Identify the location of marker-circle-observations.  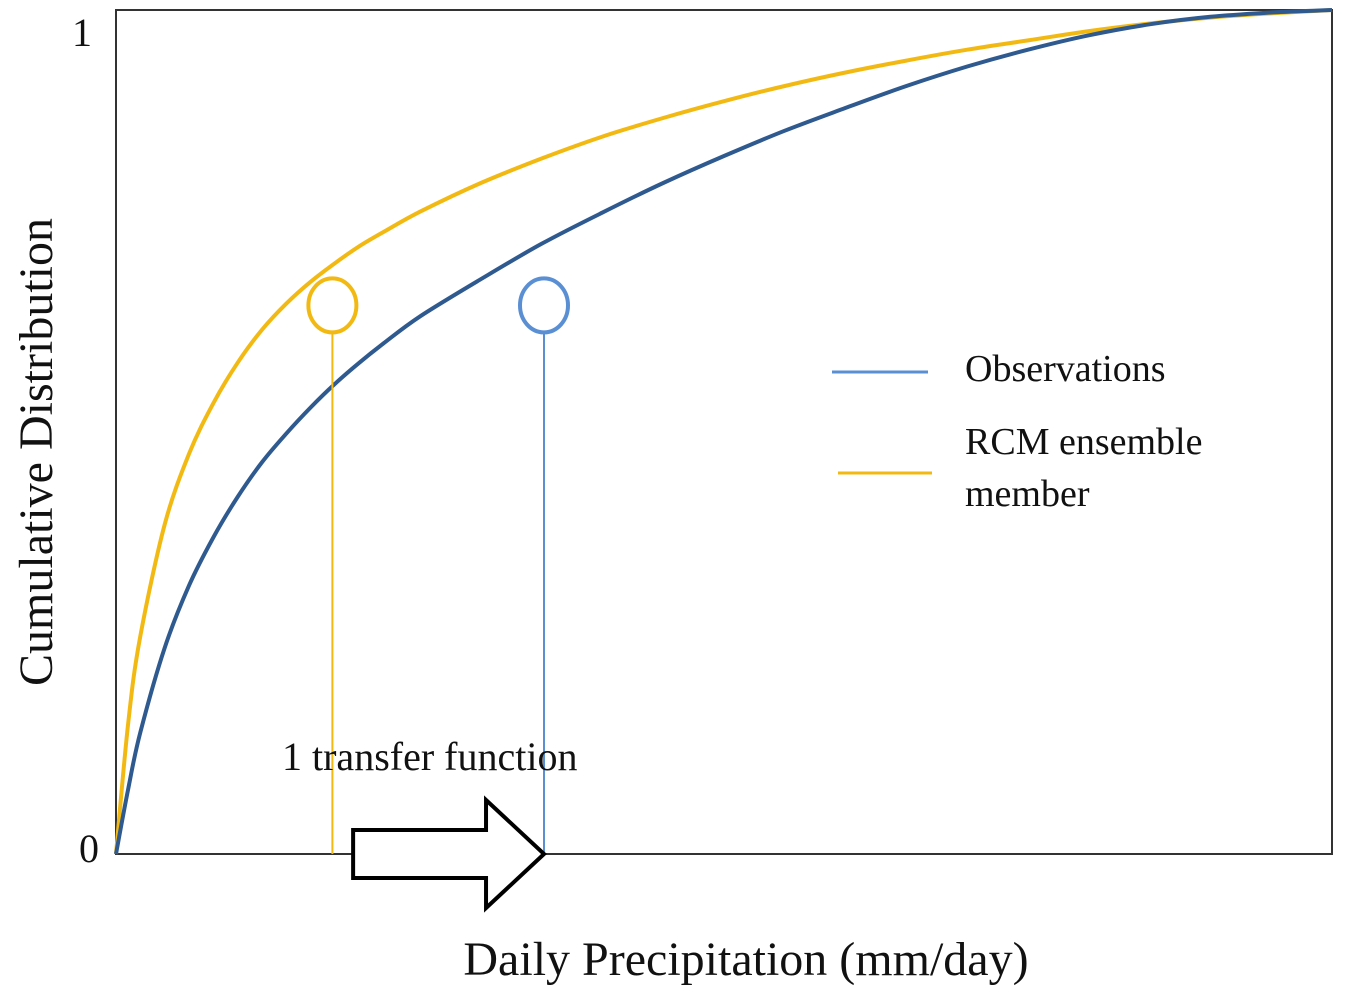
(544, 305).